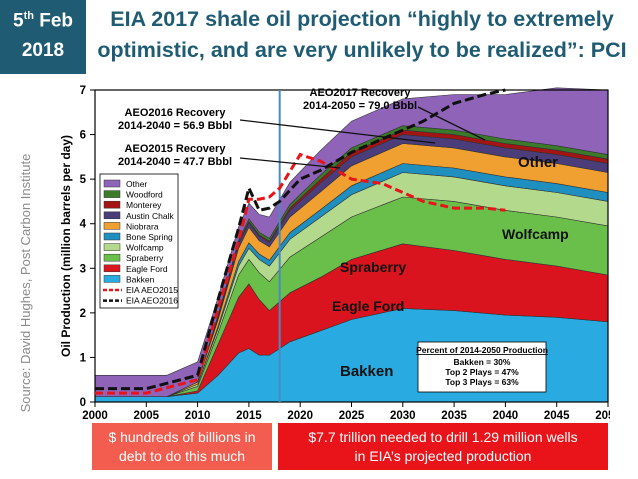 The image size is (638, 479). I want to click on cost-callout-line-2: in EIA’s projected production, so click(443, 455).